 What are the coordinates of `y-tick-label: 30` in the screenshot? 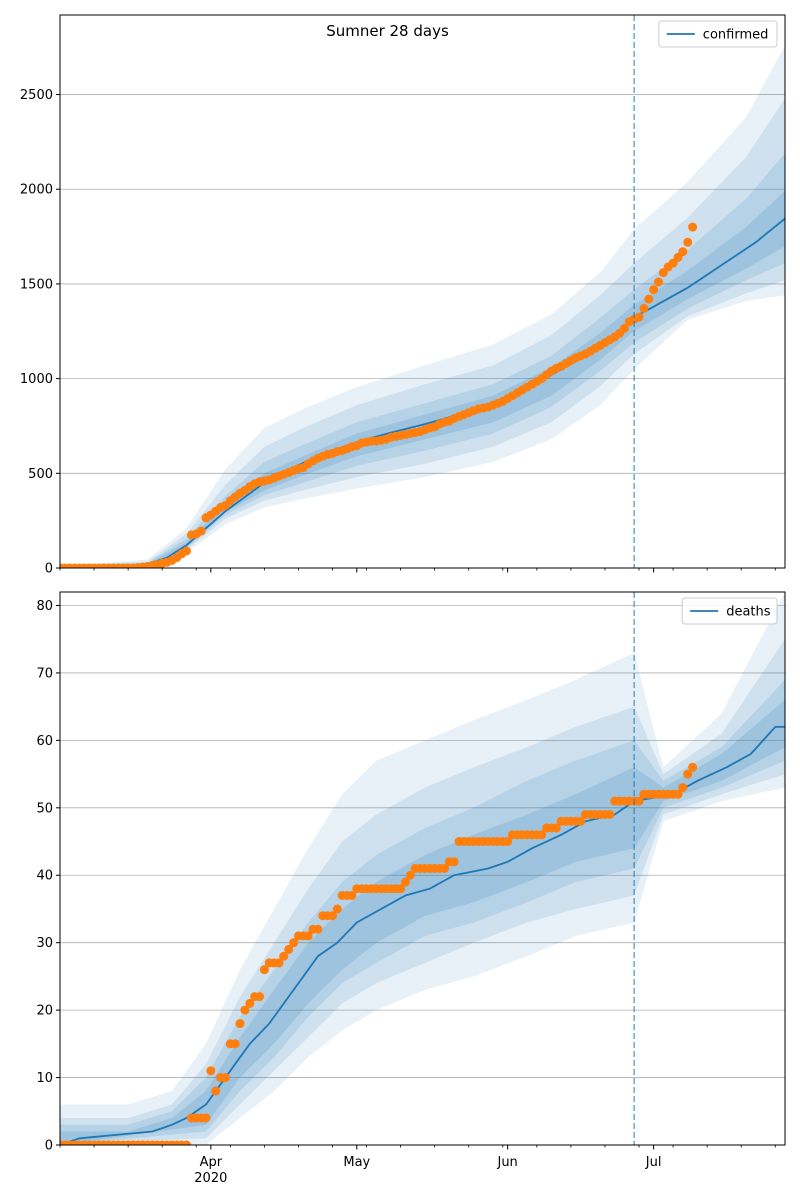 It's located at (44, 943).